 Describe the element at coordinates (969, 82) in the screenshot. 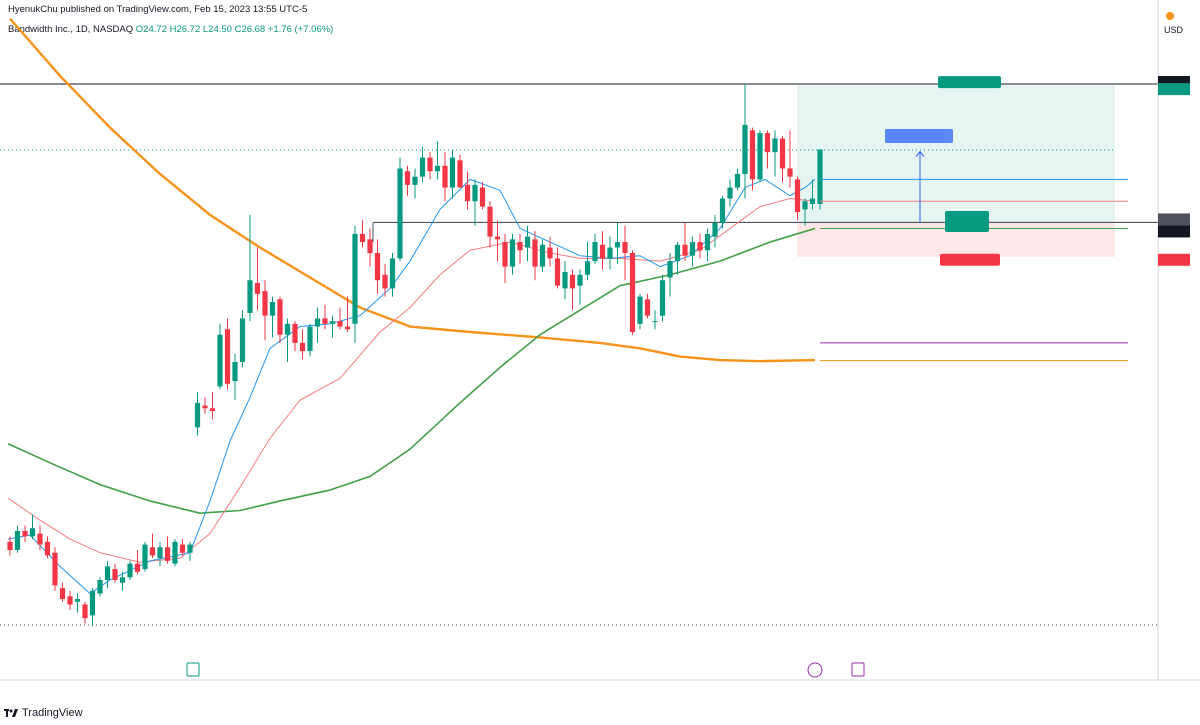

I see `target-label-bg` at that location.